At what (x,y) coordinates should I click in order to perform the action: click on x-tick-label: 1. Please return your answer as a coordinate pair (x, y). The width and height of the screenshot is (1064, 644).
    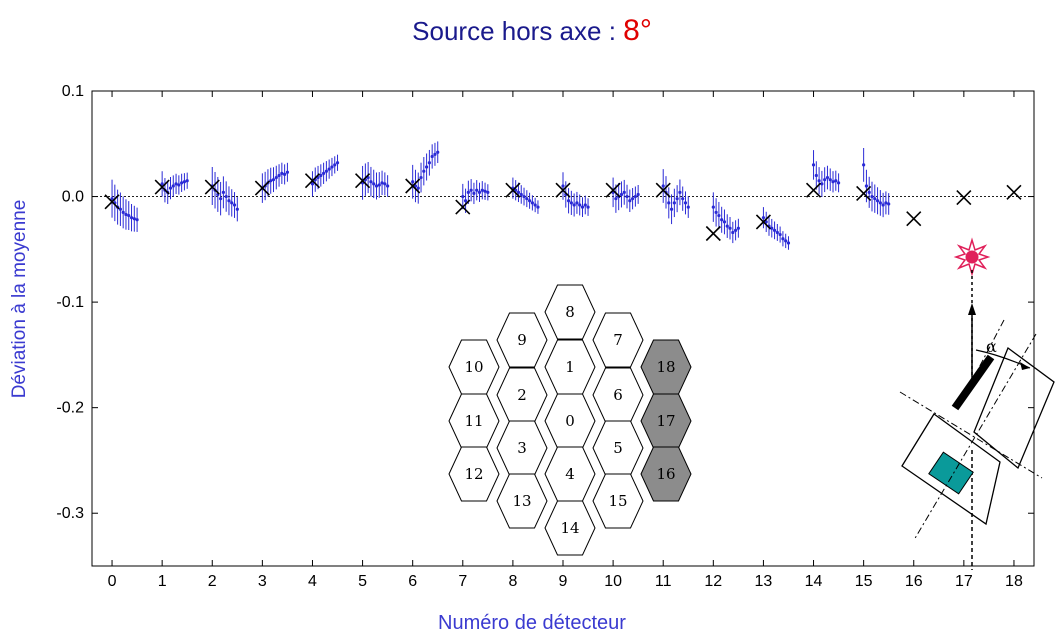
    Looking at the image, I should click on (162, 581).